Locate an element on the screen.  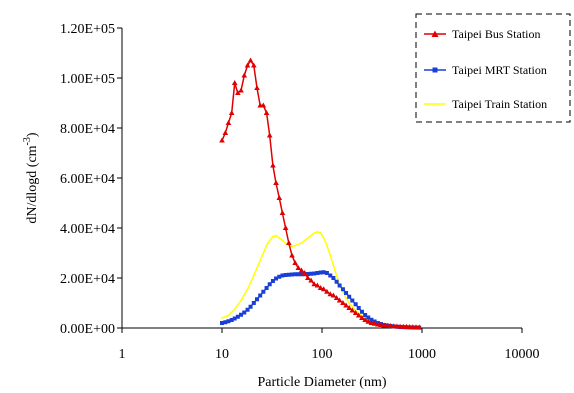
y-axis-title-main: dN/dlogd (cm is located at coordinates (32, 184).